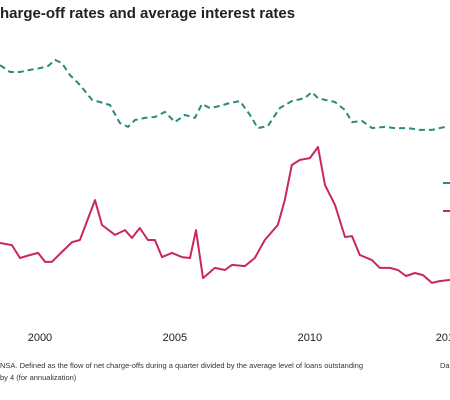  What do you see at coordinates (310, 338) in the screenshot?
I see `x-tick-label: 2010` at bounding box center [310, 338].